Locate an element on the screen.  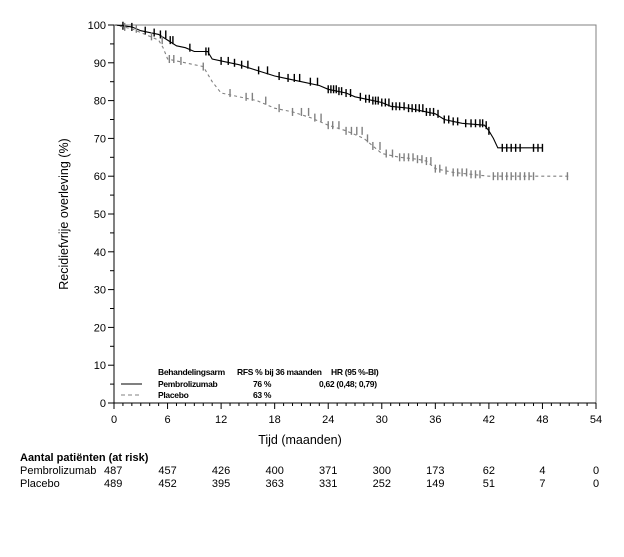
y-tick-label: 60 is located at coordinates (100, 177).